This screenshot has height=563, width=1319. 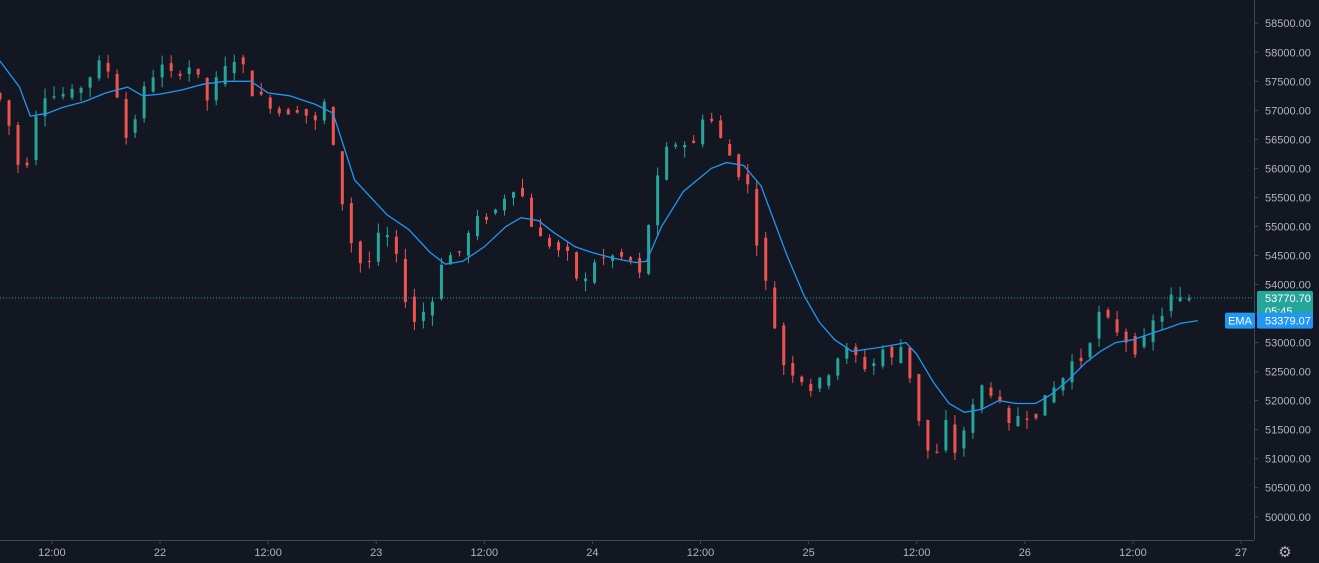 I want to click on price-tick-label: 53000.00, so click(x=1288, y=344).